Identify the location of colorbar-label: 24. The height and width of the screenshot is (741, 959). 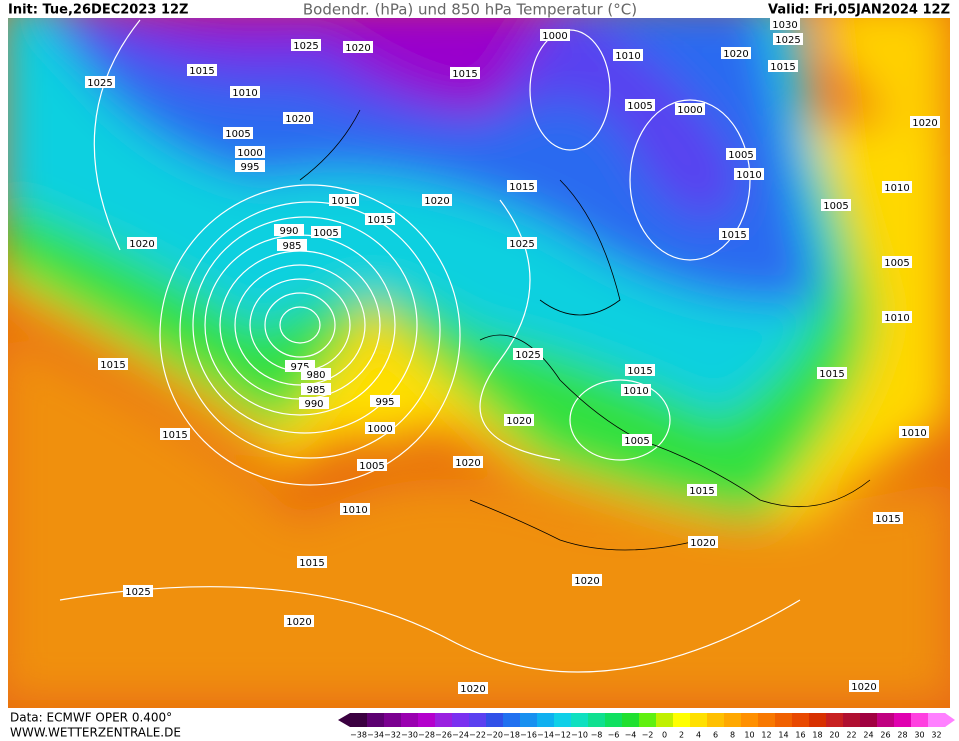
(868, 735).